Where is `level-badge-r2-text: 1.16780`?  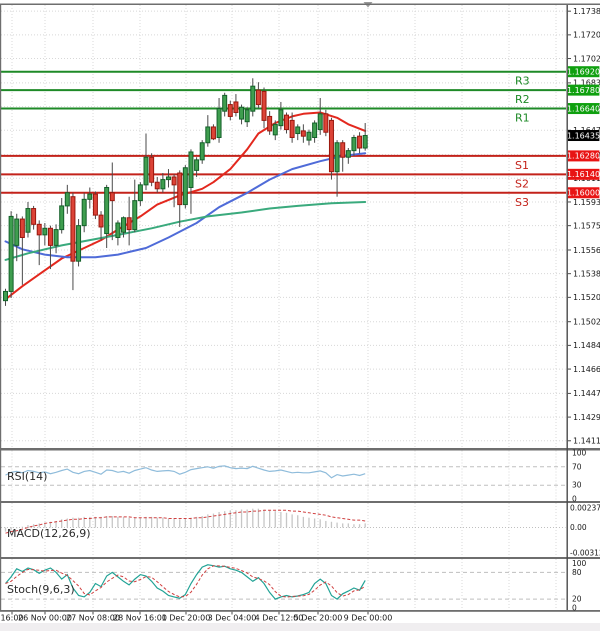 level-badge-r2-text: 1.16780 is located at coordinates (583, 90).